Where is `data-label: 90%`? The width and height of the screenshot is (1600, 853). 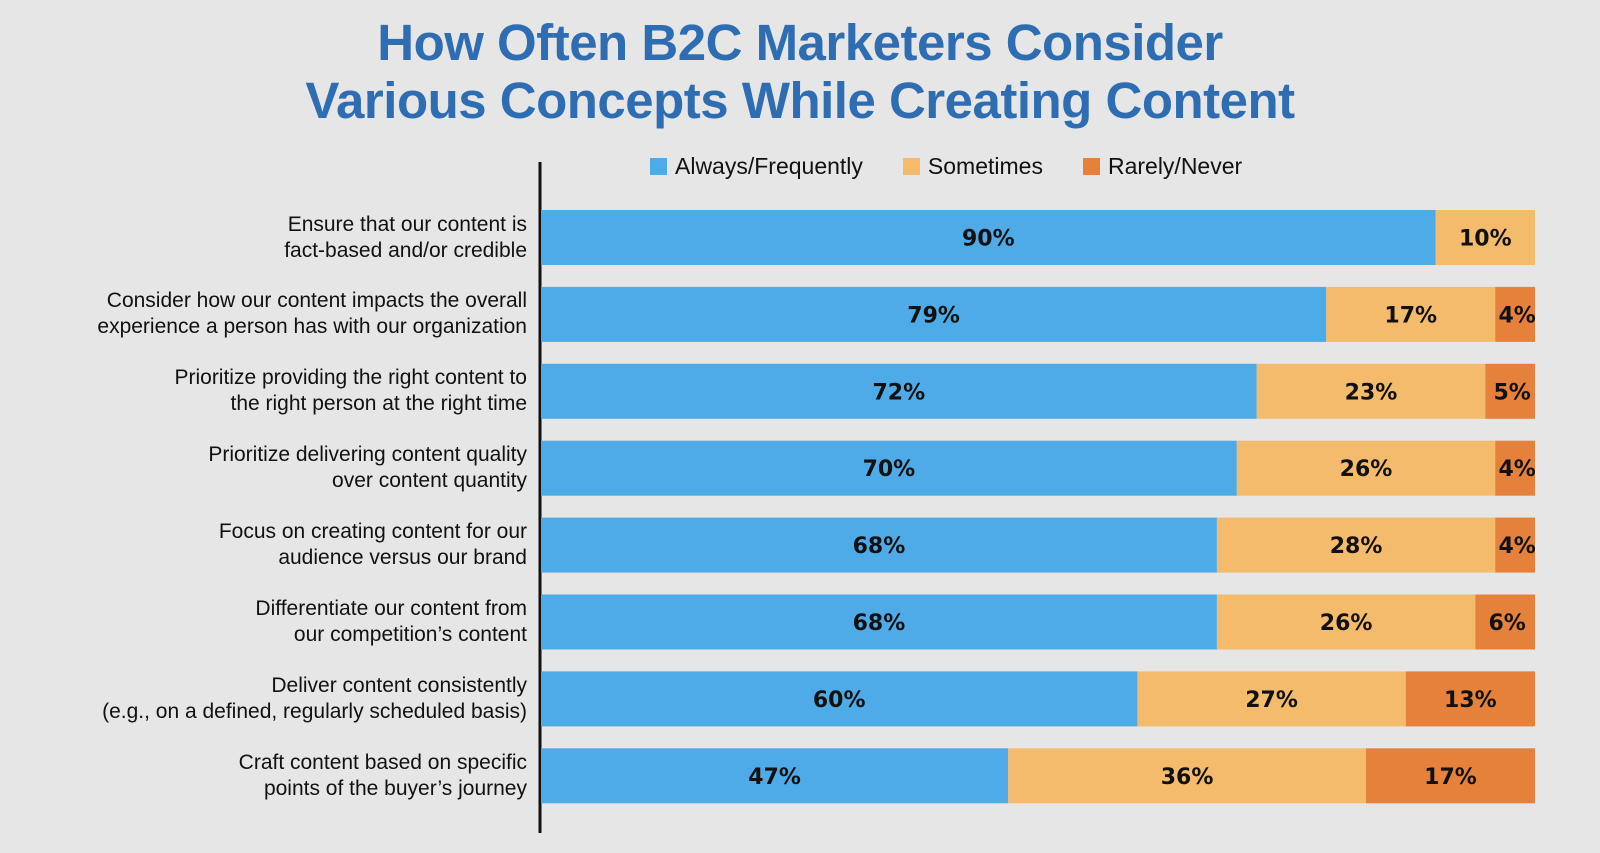 data-label: 90% is located at coordinates (988, 239).